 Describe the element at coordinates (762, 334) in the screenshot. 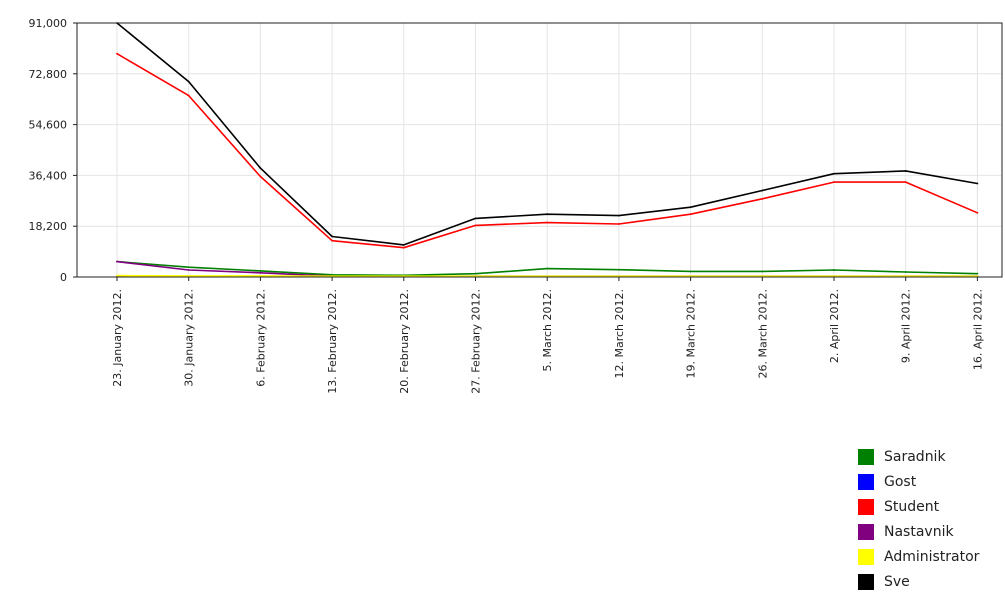

I see `x-tick-label: 26. March 2012.` at that location.